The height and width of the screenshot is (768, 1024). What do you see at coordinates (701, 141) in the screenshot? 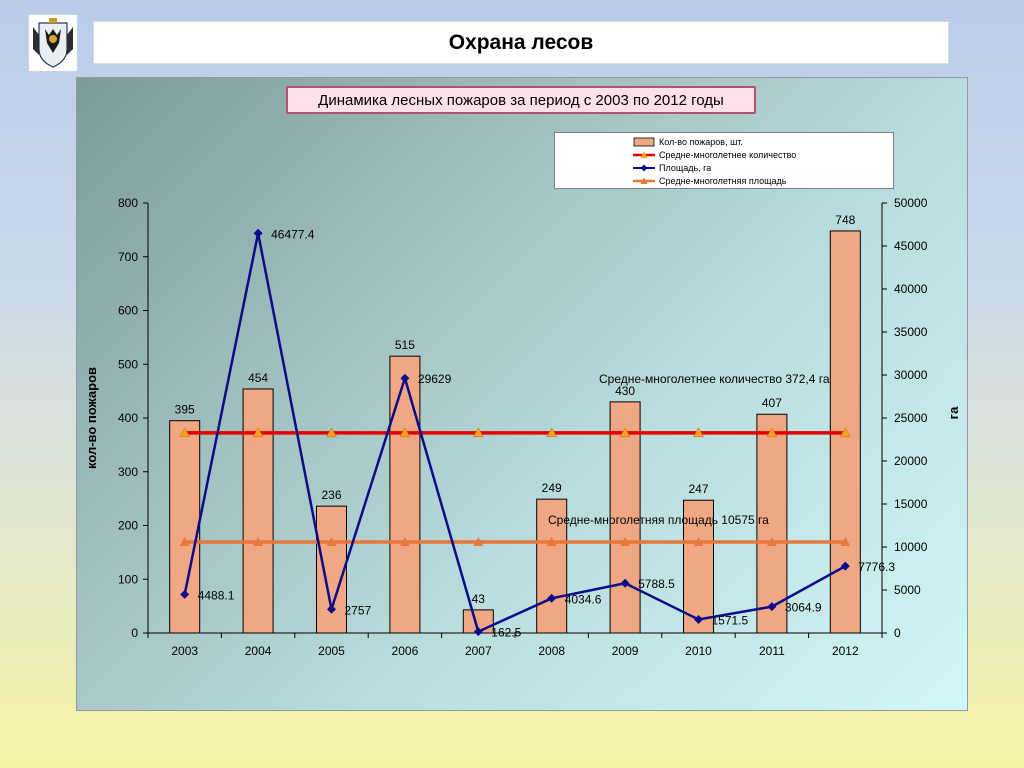
I see `legend-label: Кол-во пожаров, шт.` at bounding box center [701, 141].